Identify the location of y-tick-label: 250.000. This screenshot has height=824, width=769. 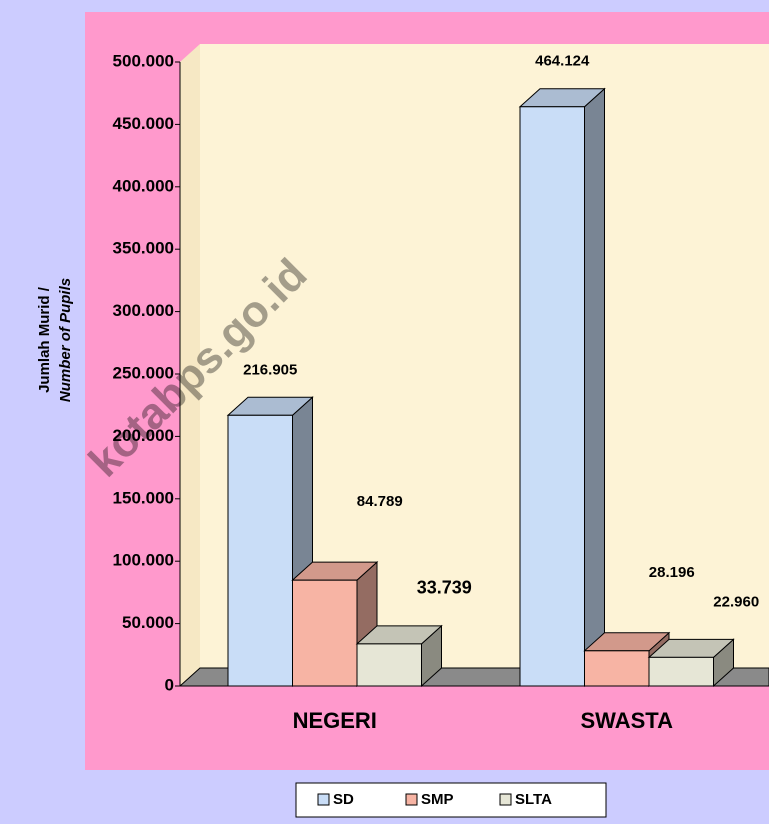
(143, 372).